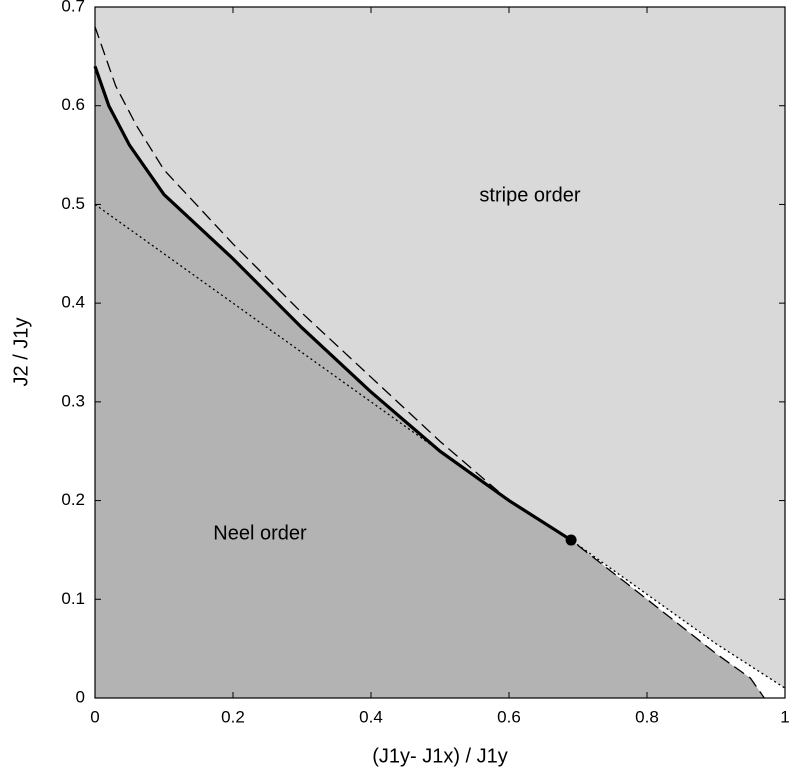 This screenshot has height=777, width=790. What do you see at coordinates (678, 619) in the screenshot?
I see `gap-region` at bounding box center [678, 619].